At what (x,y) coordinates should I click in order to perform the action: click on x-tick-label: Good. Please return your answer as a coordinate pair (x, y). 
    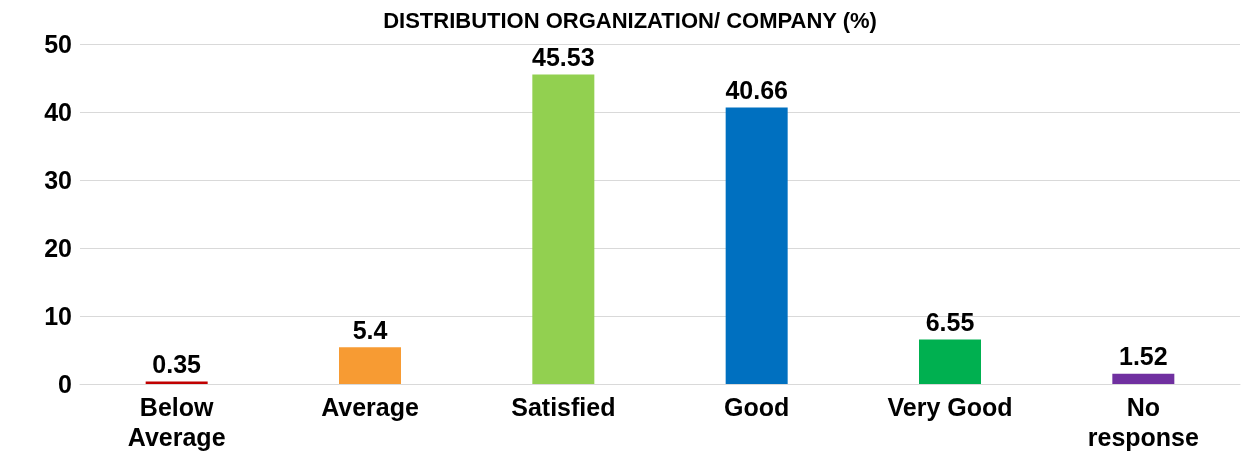
    Looking at the image, I should click on (757, 407).